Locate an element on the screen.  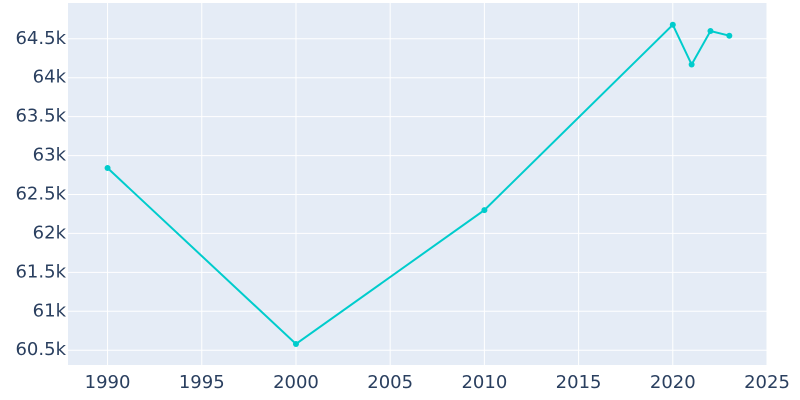
y-tick-label: 63k is located at coordinates (50, 155).